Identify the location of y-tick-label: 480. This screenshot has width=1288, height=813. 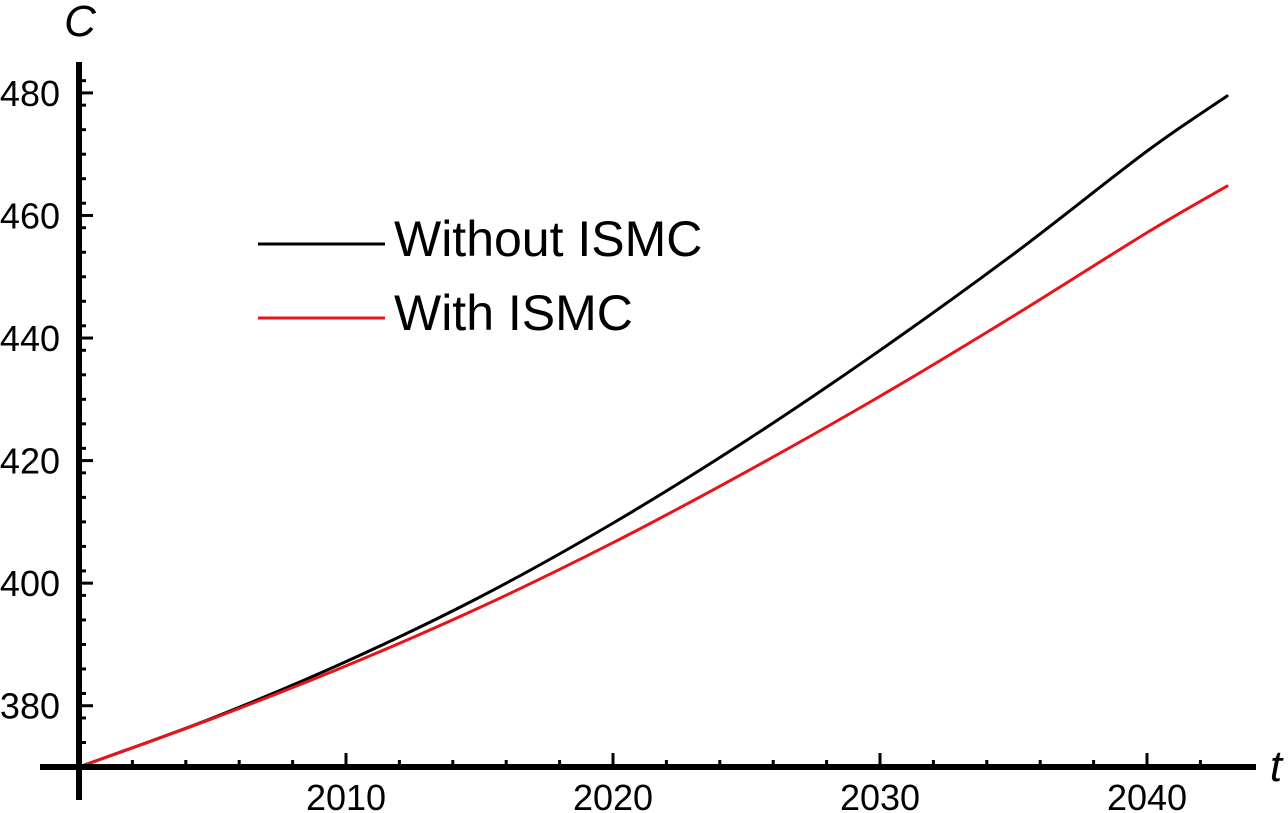
(30, 93).